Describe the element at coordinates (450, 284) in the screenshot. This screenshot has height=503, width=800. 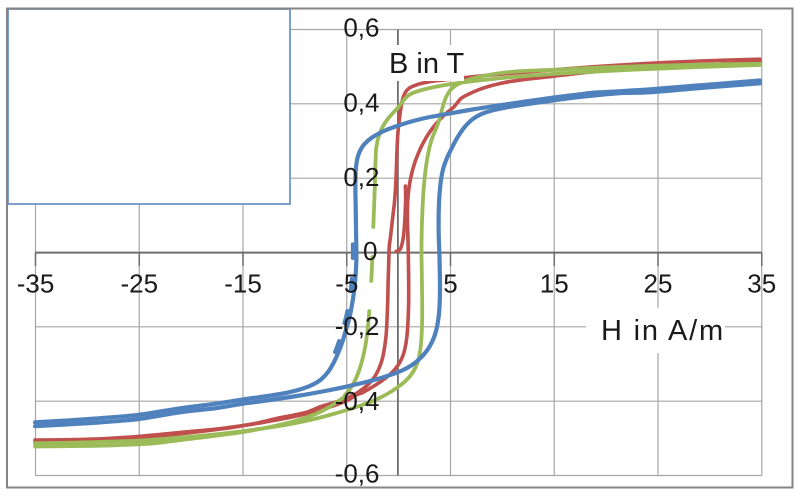
I see `svg-text: 5` at that location.